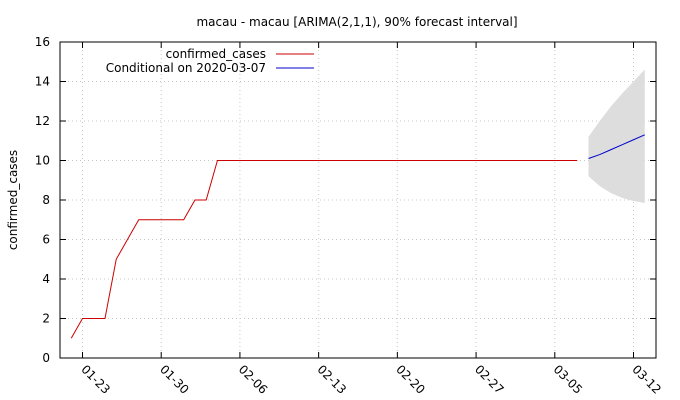 Image resolution: width=680 pixels, height=400 pixels. What do you see at coordinates (46, 319) in the screenshot?
I see `y-tick-label: 2` at bounding box center [46, 319].